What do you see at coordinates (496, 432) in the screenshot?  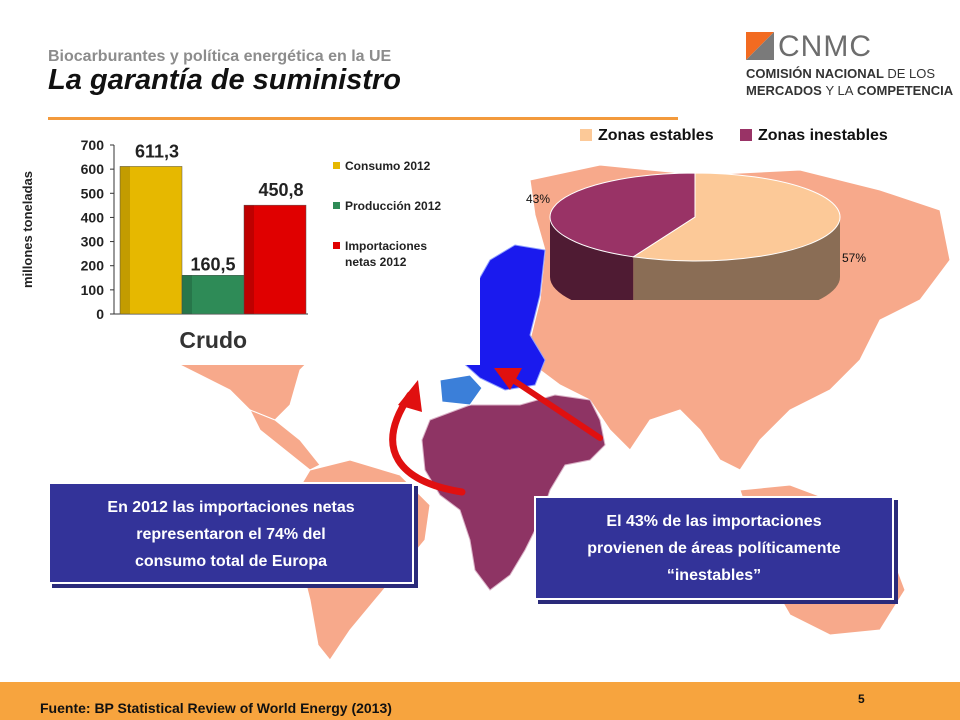 I see `import-arrows` at bounding box center [496, 432].